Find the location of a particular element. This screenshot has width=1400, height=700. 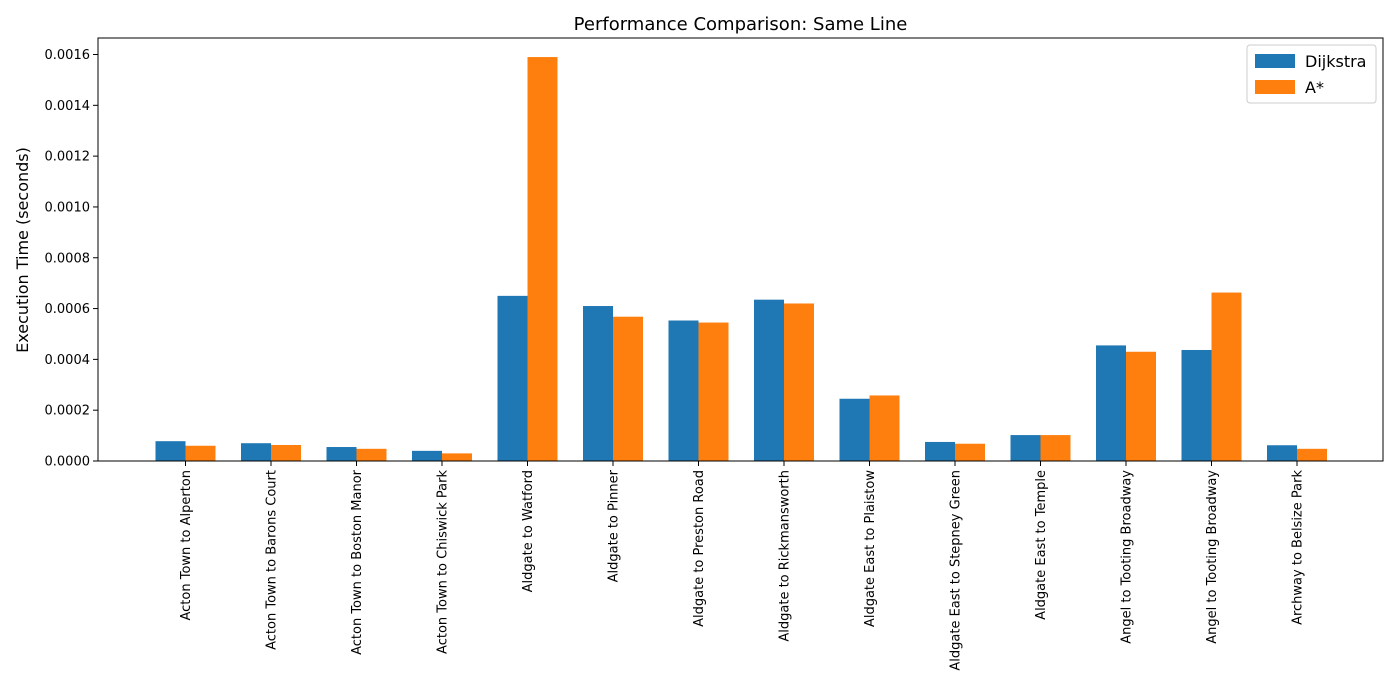

x-tick-label: Acton Town to Alperton is located at coordinates (186, 545).